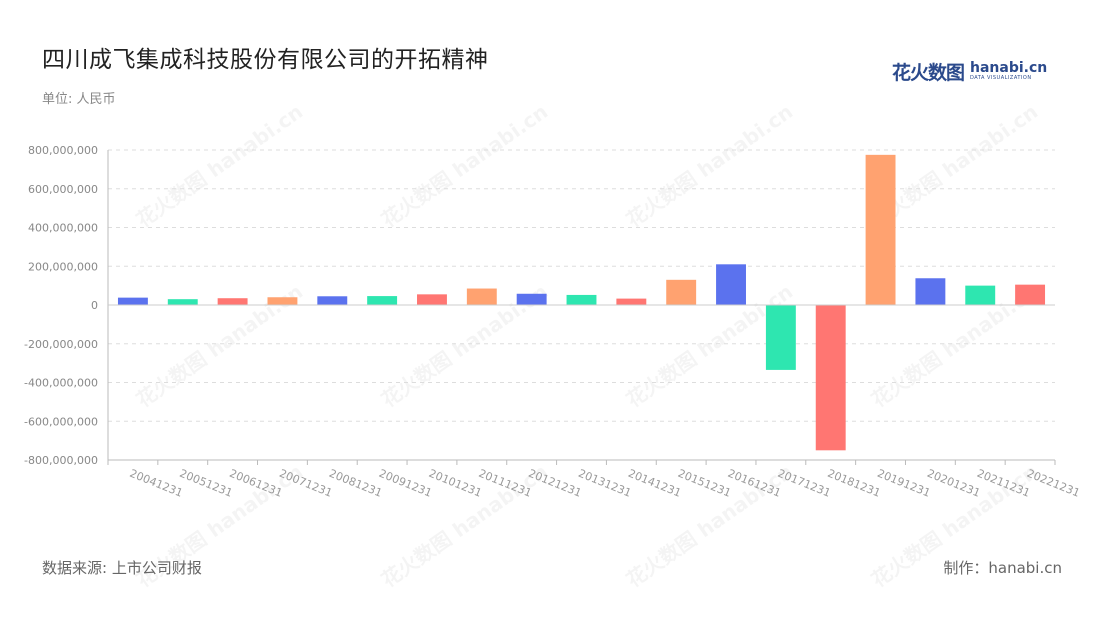  What do you see at coordinates (61, 421) in the screenshot?
I see `y-tick-label: -600,000,000` at bounding box center [61, 421].